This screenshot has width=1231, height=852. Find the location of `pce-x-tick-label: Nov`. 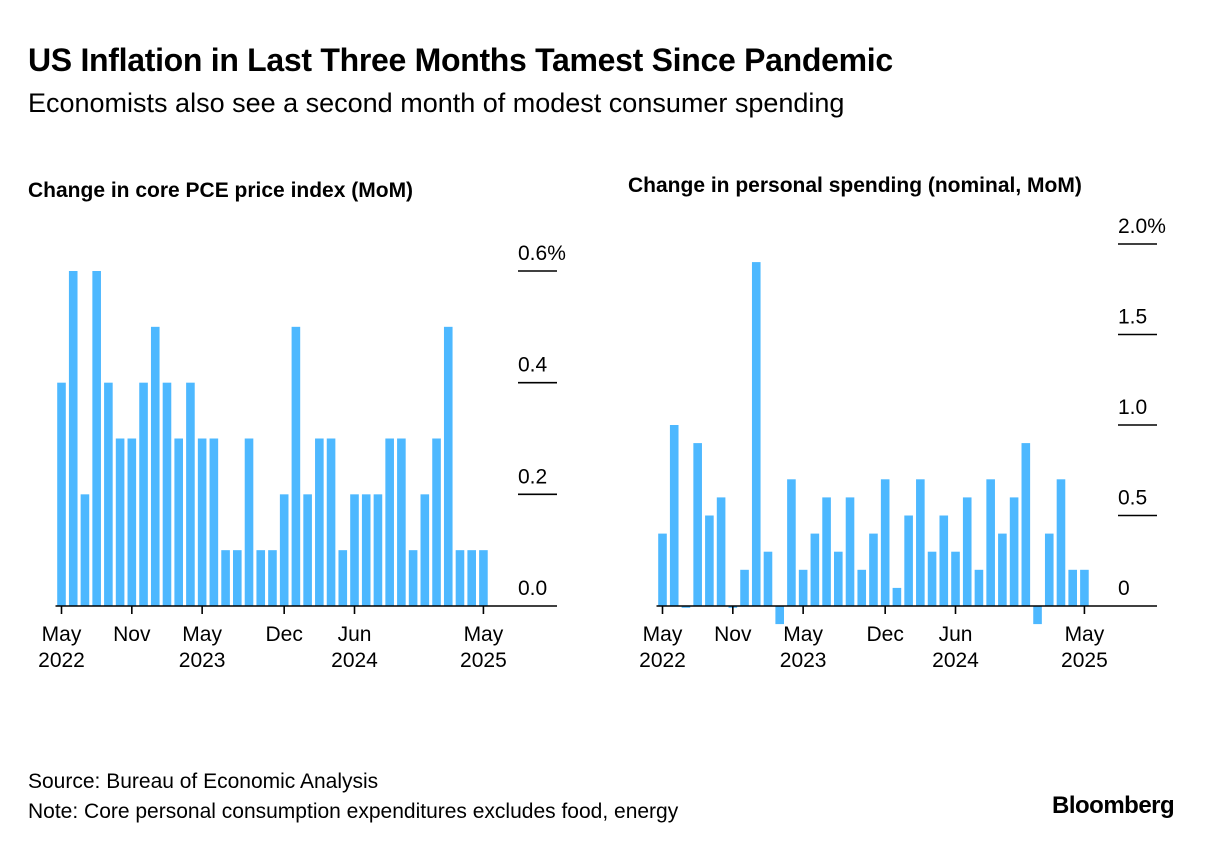

pce-x-tick-label: Nov is located at coordinates (132, 634).